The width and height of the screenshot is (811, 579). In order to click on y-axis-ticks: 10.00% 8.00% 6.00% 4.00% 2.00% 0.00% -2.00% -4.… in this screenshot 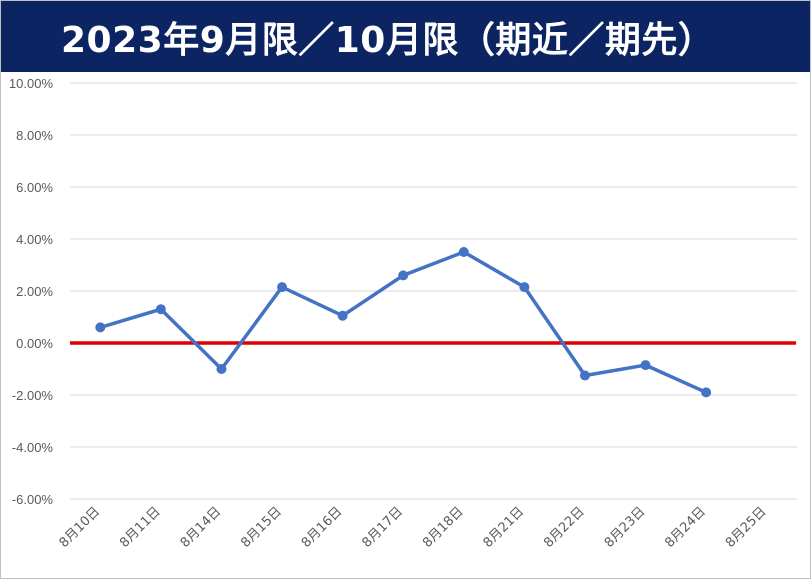, I will do `click(31, 291)`.